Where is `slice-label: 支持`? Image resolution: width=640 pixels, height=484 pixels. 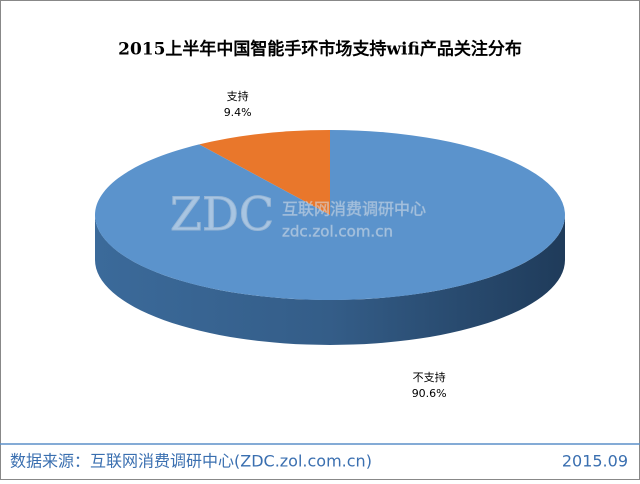
slice-label: 支持 is located at coordinates (238, 96).